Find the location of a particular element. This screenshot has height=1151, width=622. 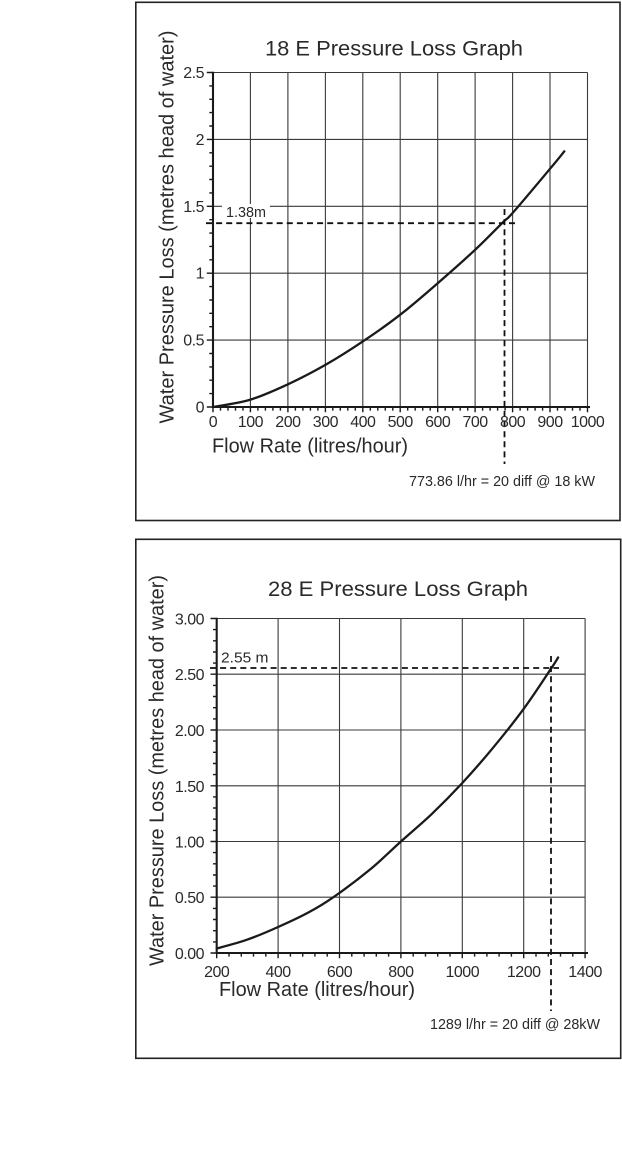

svg-text: 18 E Pressure Loss Graph is located at coordinates (394, 49).